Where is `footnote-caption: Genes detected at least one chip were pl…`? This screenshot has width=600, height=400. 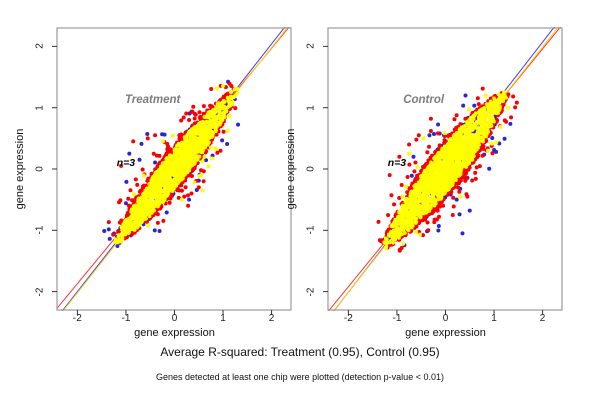
footnote-caption: Genes detected at least one chip were pl… is located at coordinates (300, 377).